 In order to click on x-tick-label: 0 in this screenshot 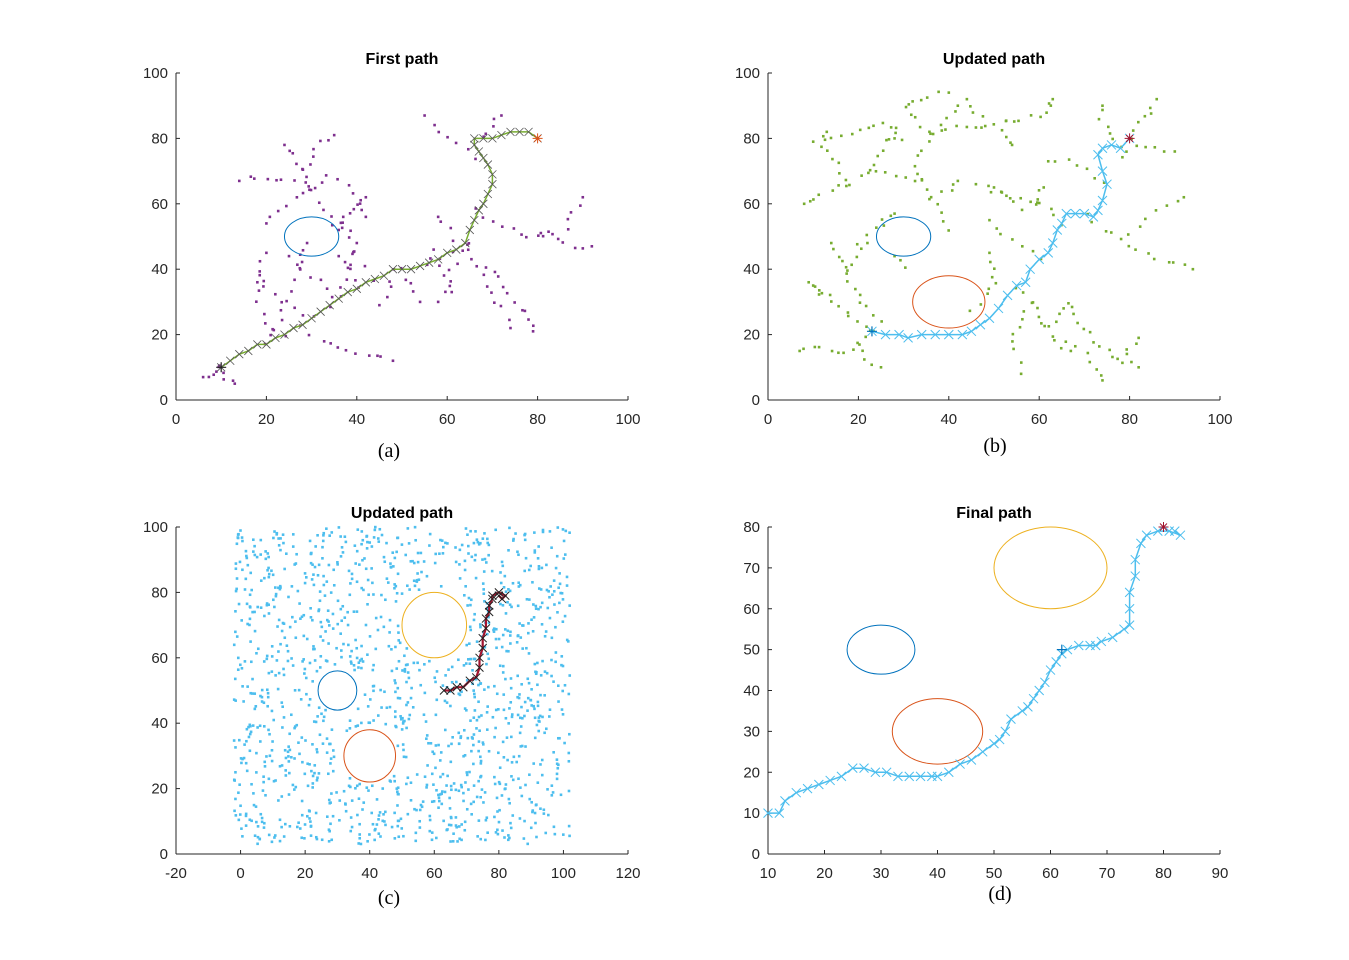, I will do `click(768, 419)`.